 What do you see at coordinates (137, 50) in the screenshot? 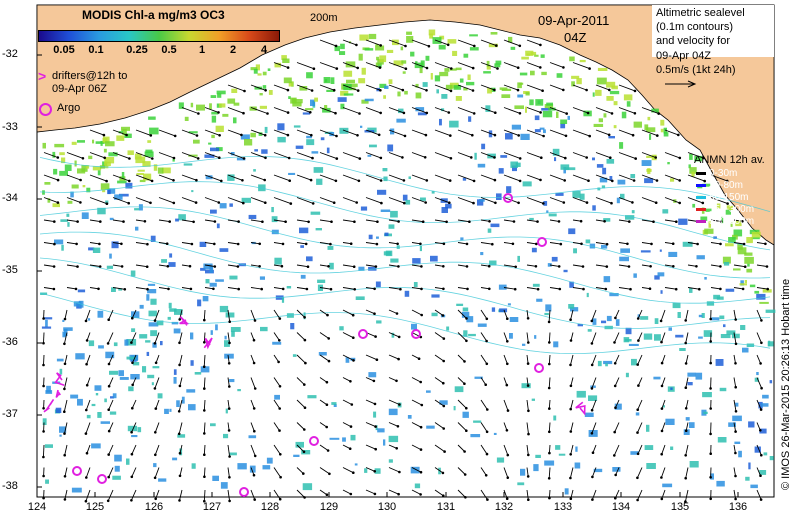
I see `colorbar-tick: 0.25` at bounding box center [137, 50].